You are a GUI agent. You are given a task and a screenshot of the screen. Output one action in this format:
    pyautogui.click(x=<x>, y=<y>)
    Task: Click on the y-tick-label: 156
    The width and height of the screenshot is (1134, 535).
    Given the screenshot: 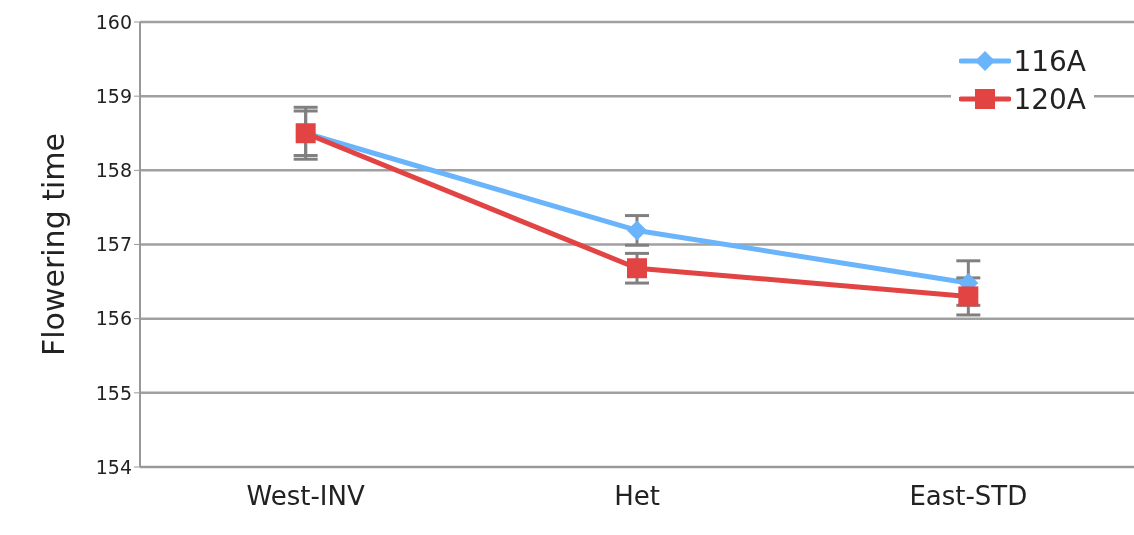 What is the action you would take?
    pyautogui.click(x=113, y=318)
    